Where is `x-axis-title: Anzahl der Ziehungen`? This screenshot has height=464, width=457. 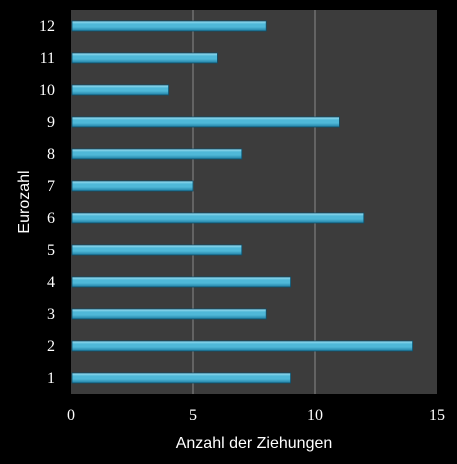 x-axis-title: Anzahl der Ziehungen is located at coordinates (254, 443).